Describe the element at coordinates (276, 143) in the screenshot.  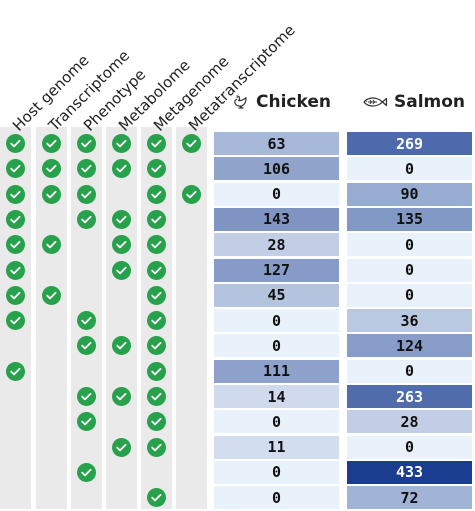
I see `heatmap-cell-chicken: 63` at that location.